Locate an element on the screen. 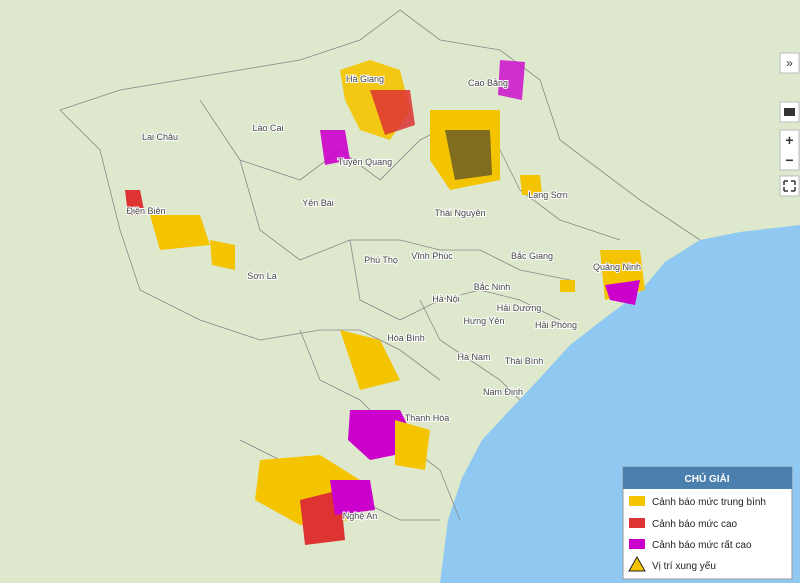 The height and width of the screenshot is (588, 800). legend-label: Cảnh báo mức rất cao is located at coordinates (702, 545).